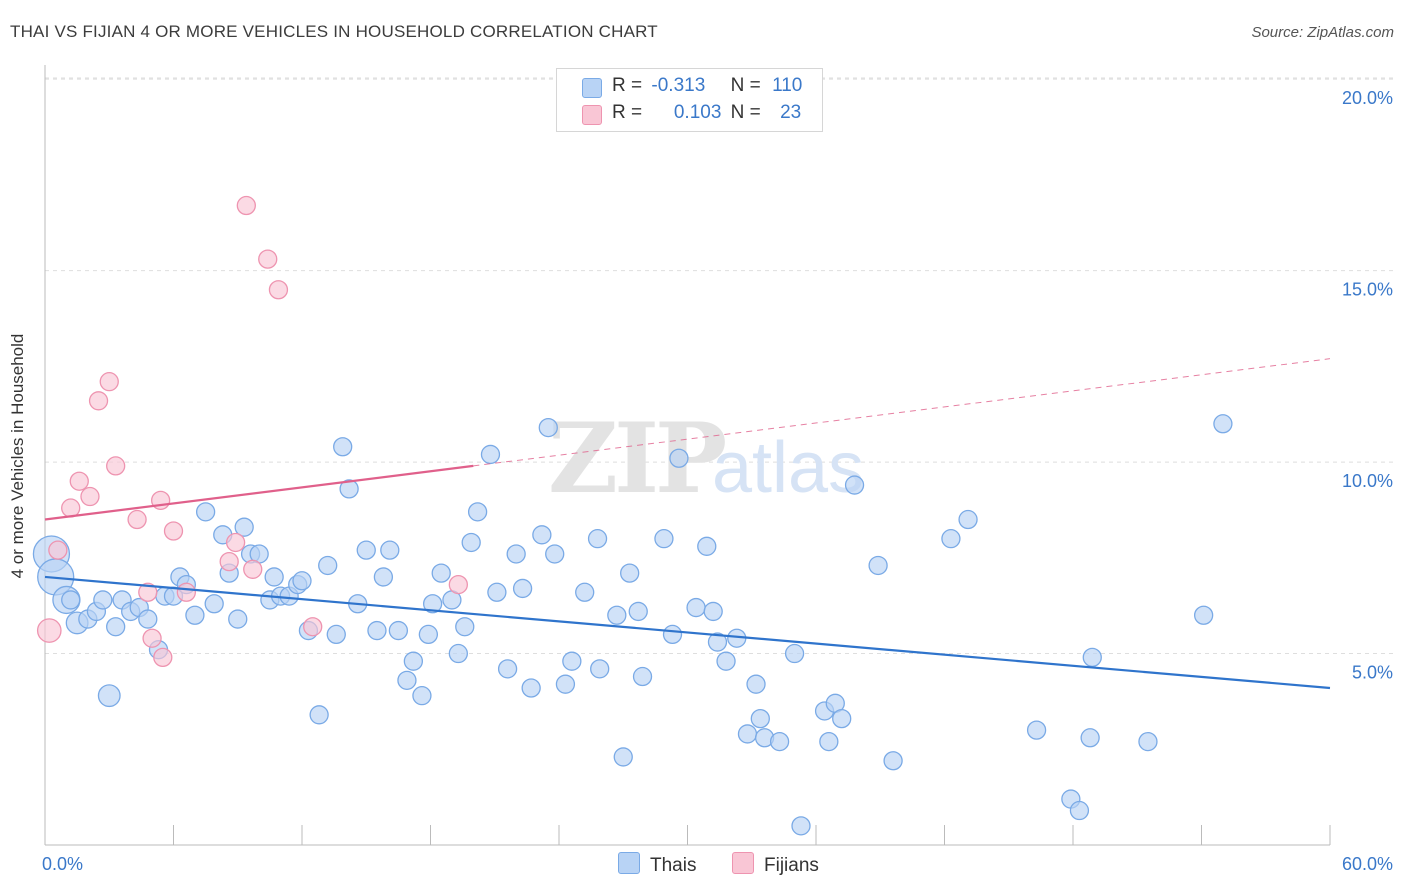 Image resolution: width=1406 pixels, height=892 pixels. Describe the element at coordinates (636, 458) in the screenshot. I see `watermark-zip: ZIP` at that location.